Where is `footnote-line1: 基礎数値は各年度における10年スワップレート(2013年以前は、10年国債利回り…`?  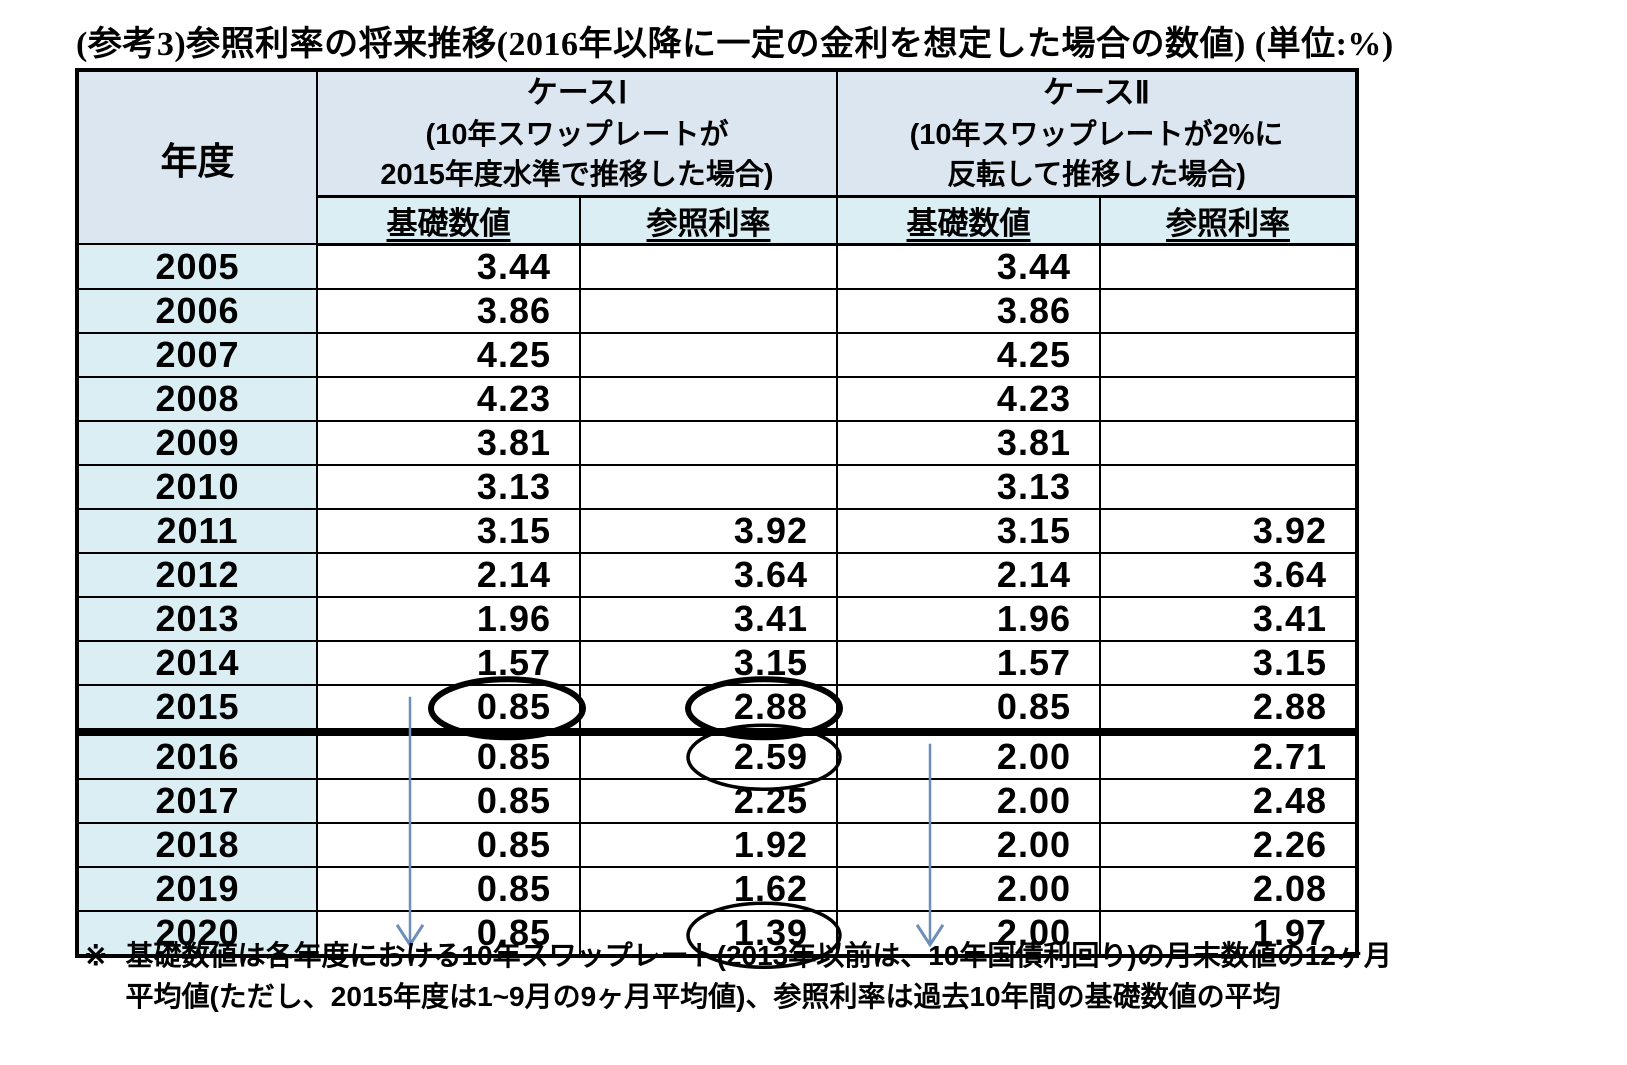 footnote-line1: 基礎数値は各年度における10年スワップレート(2013年以前は、10年国債利回り… is located at coordinates (758, 955).